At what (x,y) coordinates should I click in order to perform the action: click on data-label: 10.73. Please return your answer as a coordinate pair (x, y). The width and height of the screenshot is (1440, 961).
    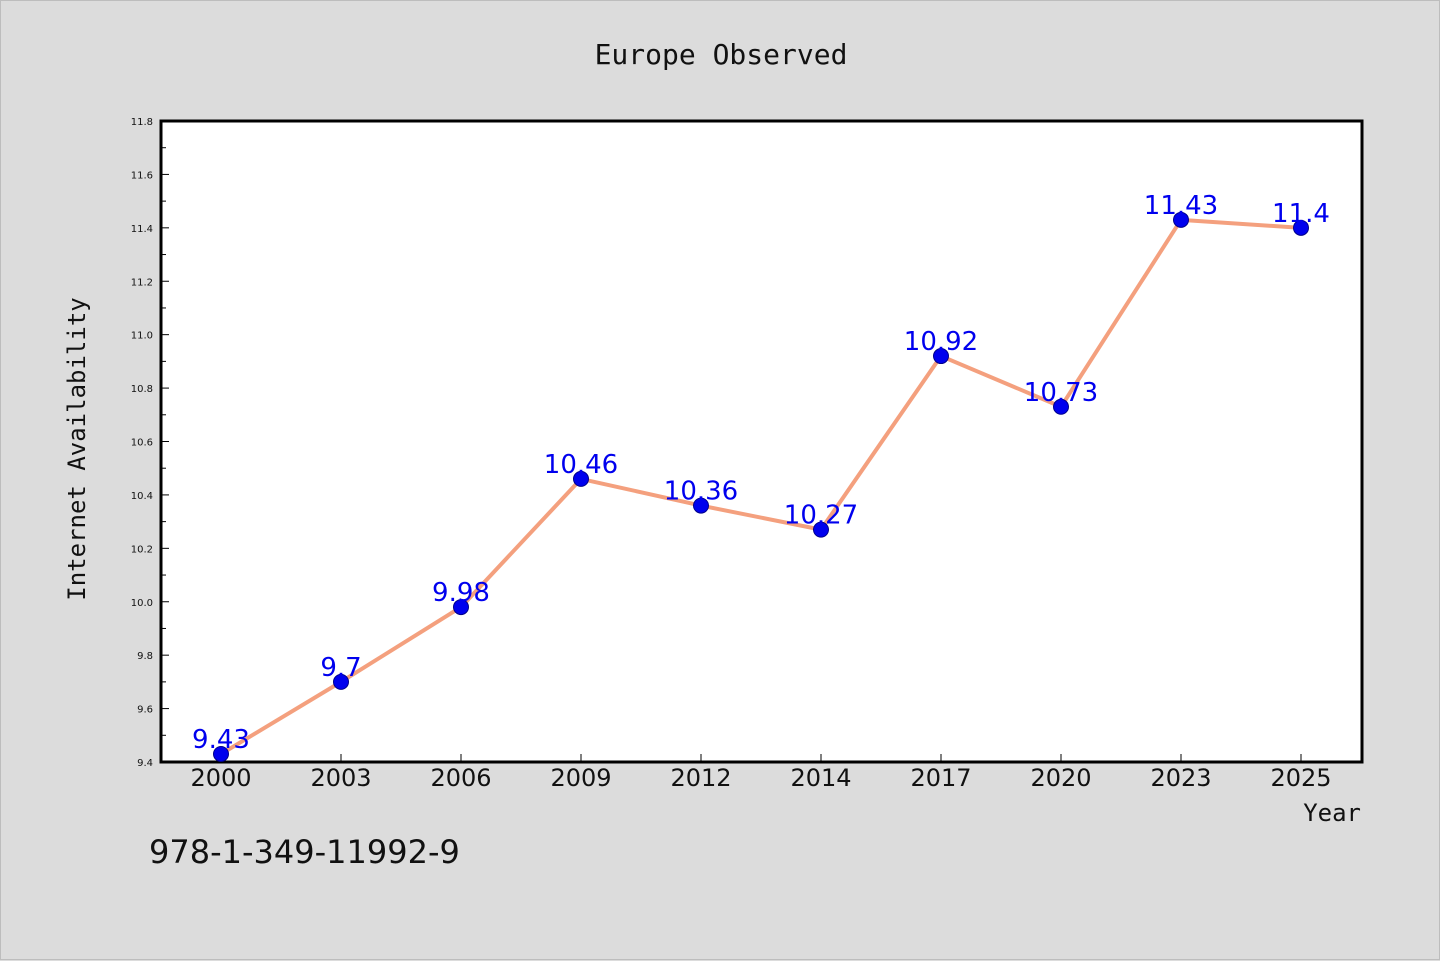
    Looking at the image, I should click on (1061, 393).